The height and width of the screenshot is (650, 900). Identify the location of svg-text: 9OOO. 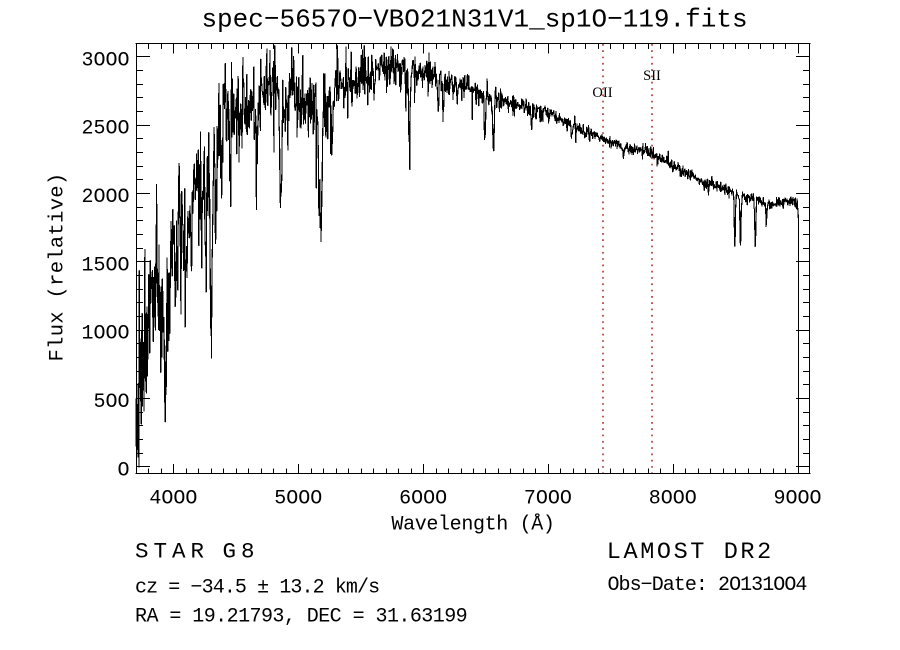
(797, 499).